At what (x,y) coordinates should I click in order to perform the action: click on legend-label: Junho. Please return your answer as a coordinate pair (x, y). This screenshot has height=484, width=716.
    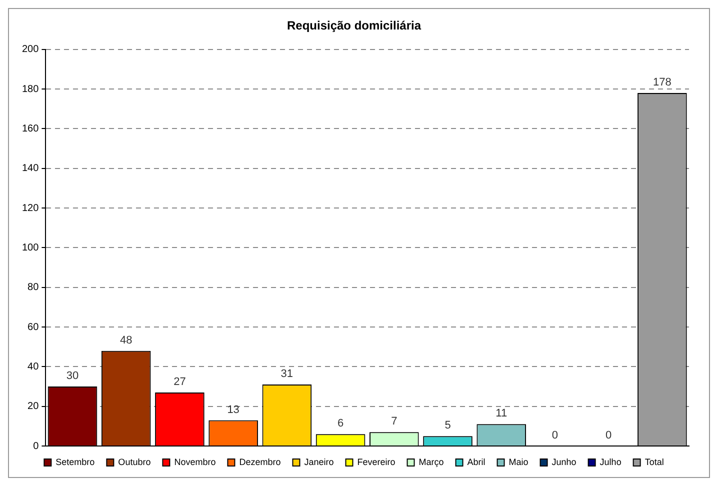
    Looking at the image, I should click on (564, 461).